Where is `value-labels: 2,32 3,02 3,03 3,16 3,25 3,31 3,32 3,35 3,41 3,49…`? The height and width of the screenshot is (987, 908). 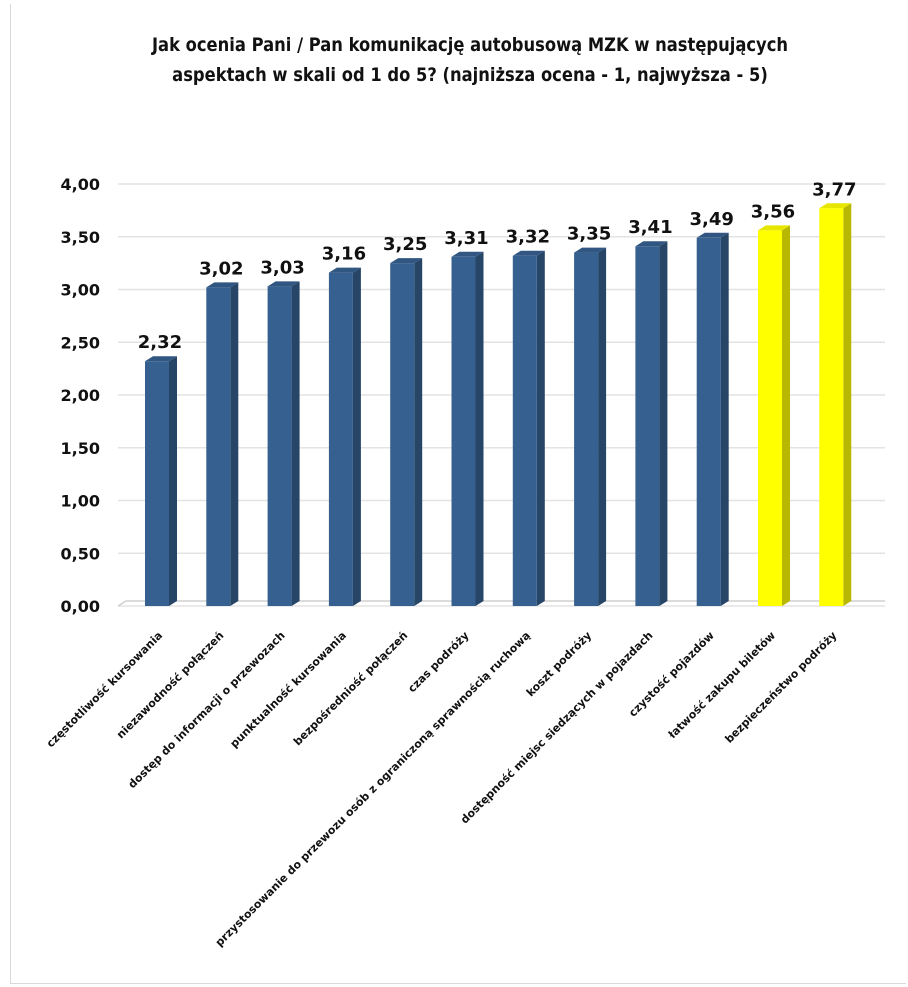 value-labels: 2,32 3,02 3,03 3,16 3,25 3,31 3,32 3,35 3,41 3,49… is located at coordinates (497, 266).